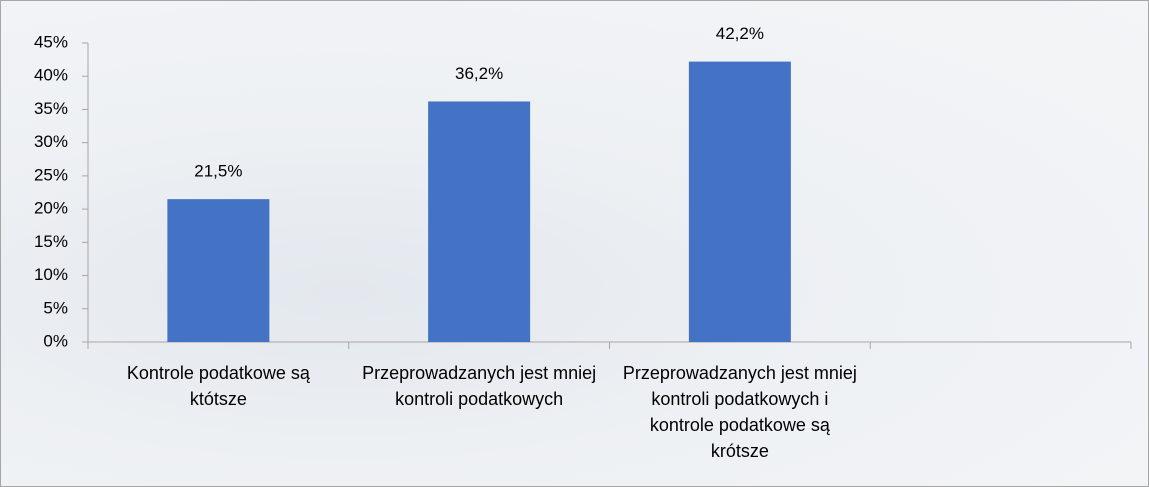 The width and height of the screenshot is (1149, 487). Describe the element at coordinates (51, 141) in the screenshot. I see `y-tick-label: 30%` at that location.